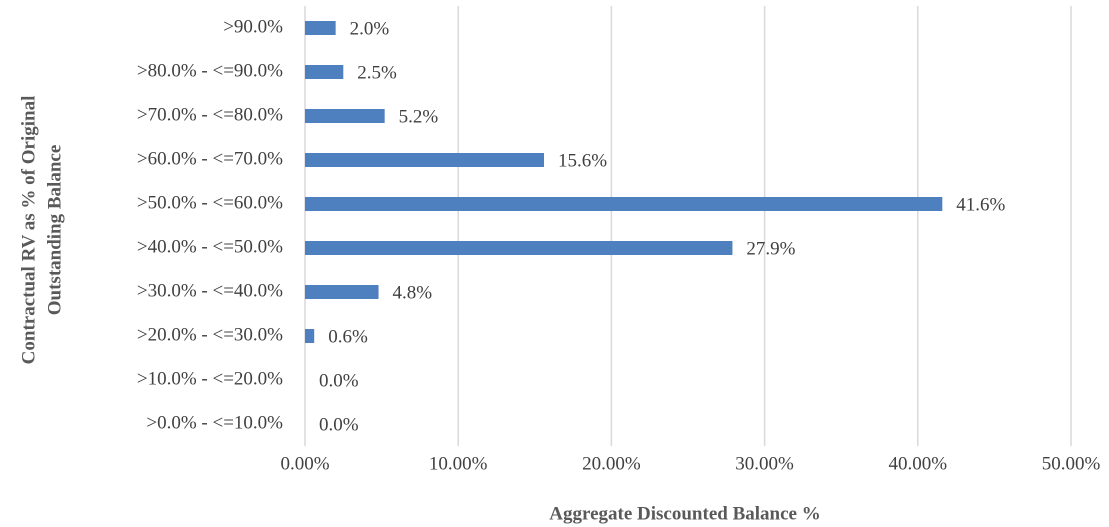 This screenshot has width=1109, height=527. I want to click on x-tick-label: 40.00%, so click(918, 463).